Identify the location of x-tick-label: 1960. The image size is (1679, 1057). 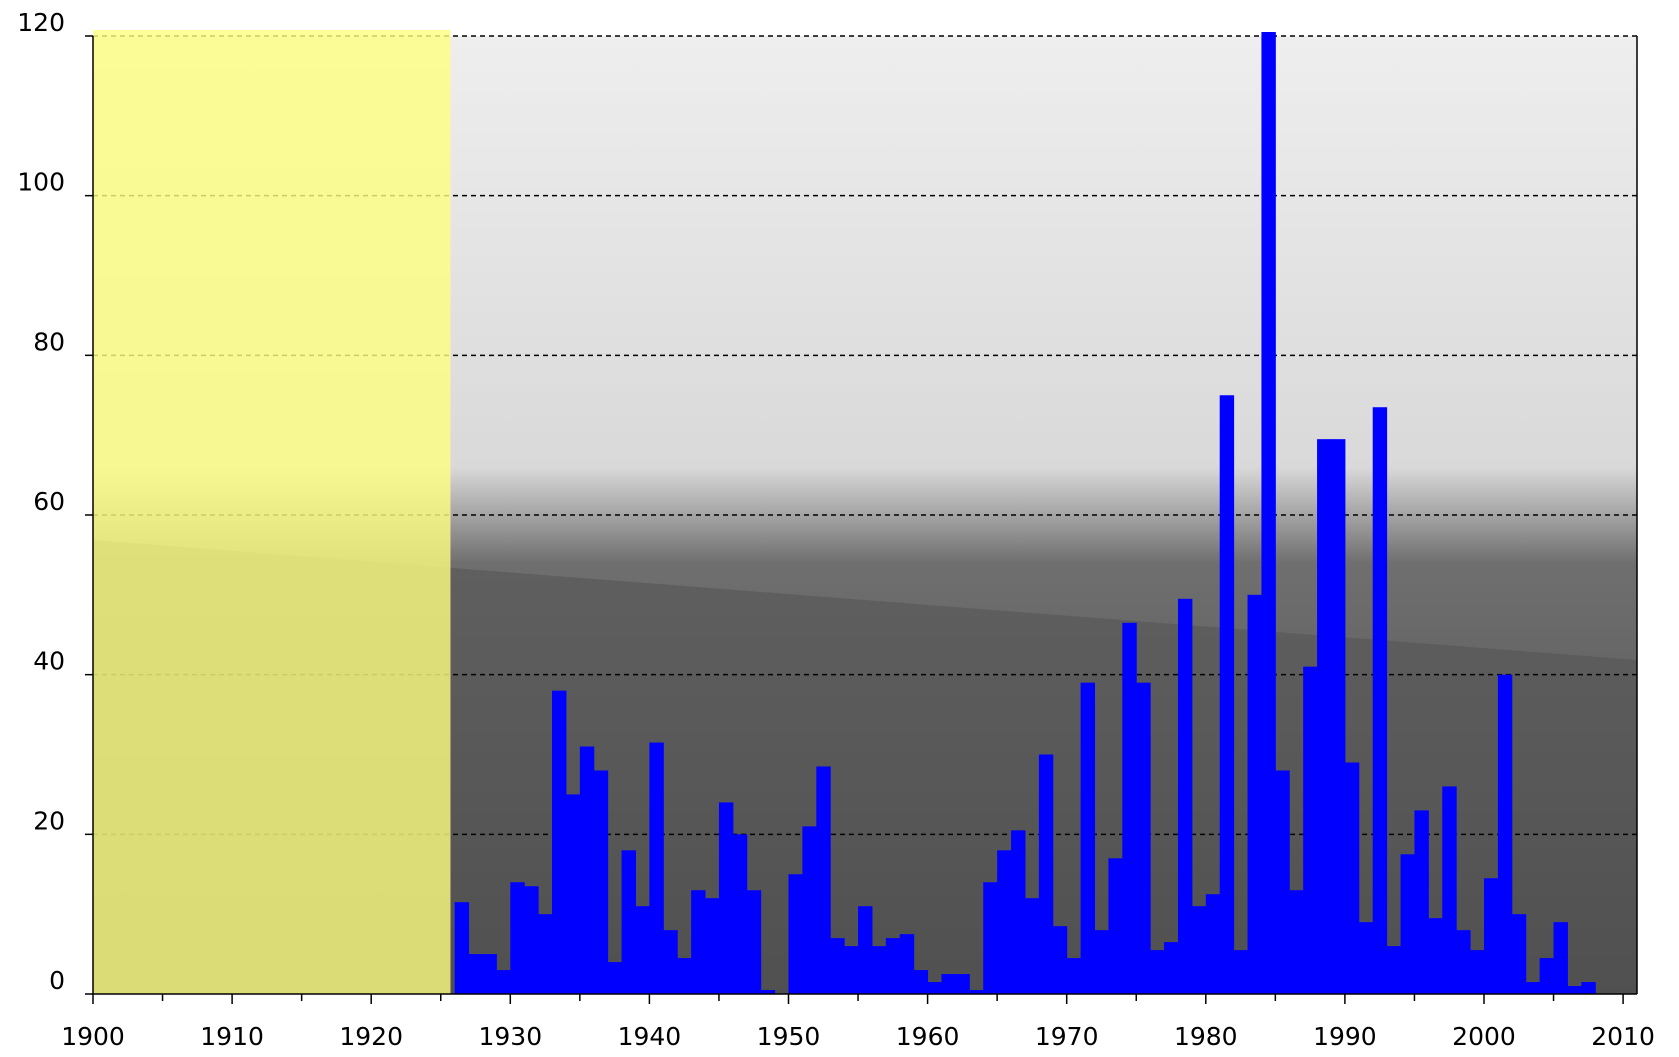
(928, 1036).